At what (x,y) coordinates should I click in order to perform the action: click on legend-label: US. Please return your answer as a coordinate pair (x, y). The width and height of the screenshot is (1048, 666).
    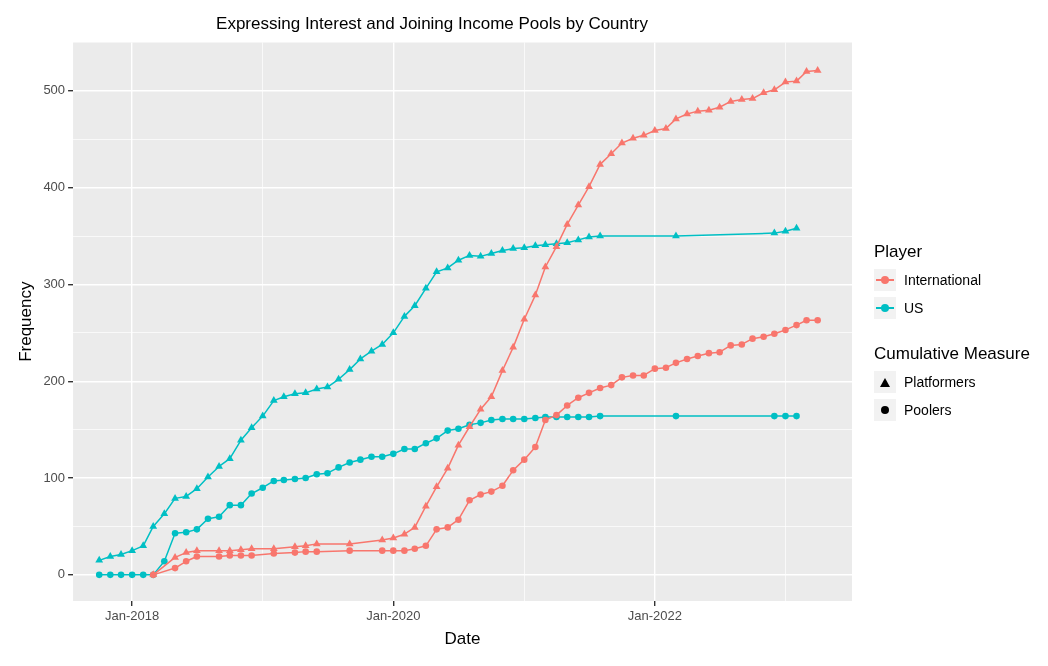
    Looking at the image, I should click on (914, 308).